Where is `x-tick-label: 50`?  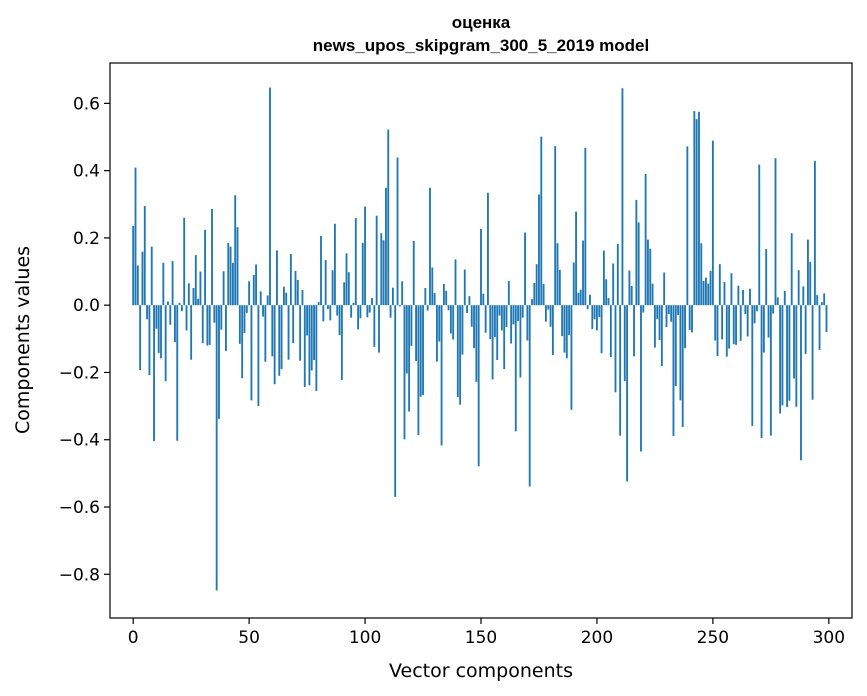
x-tick-label: 50 is located at coordinates (249, 638).